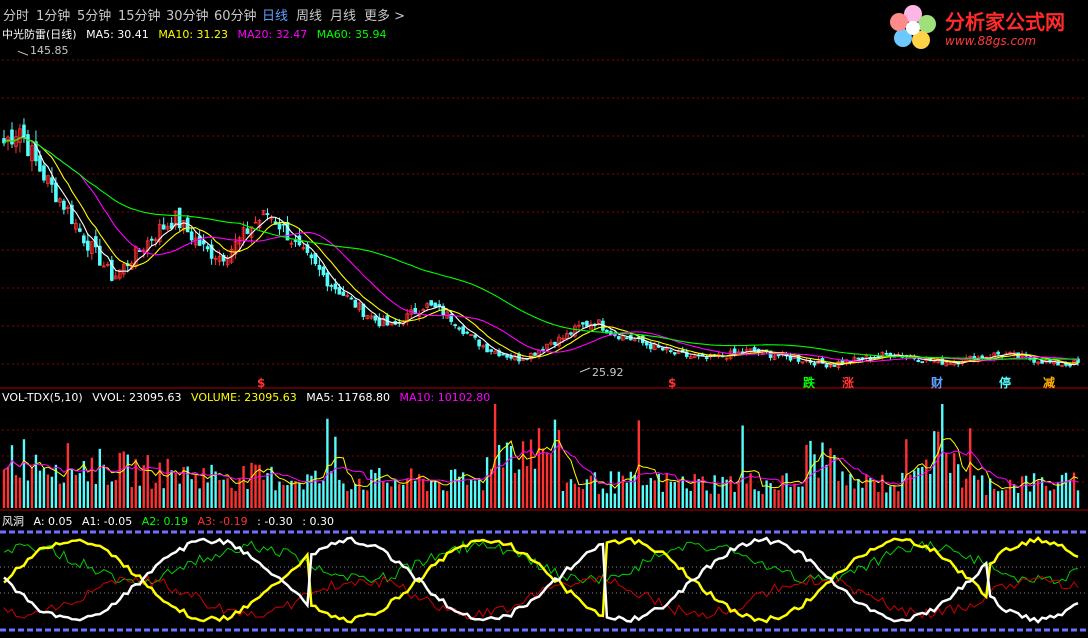  I want to click on event-marker-finance: 财, so click(937, 383).